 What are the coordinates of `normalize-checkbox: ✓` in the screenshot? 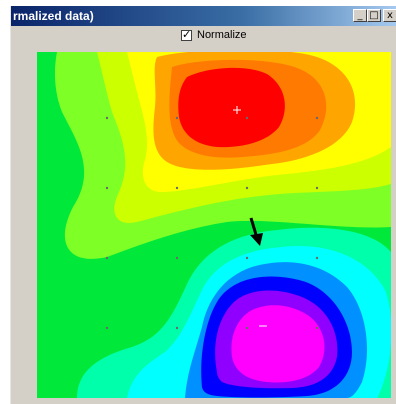 It's located at (186, 35).